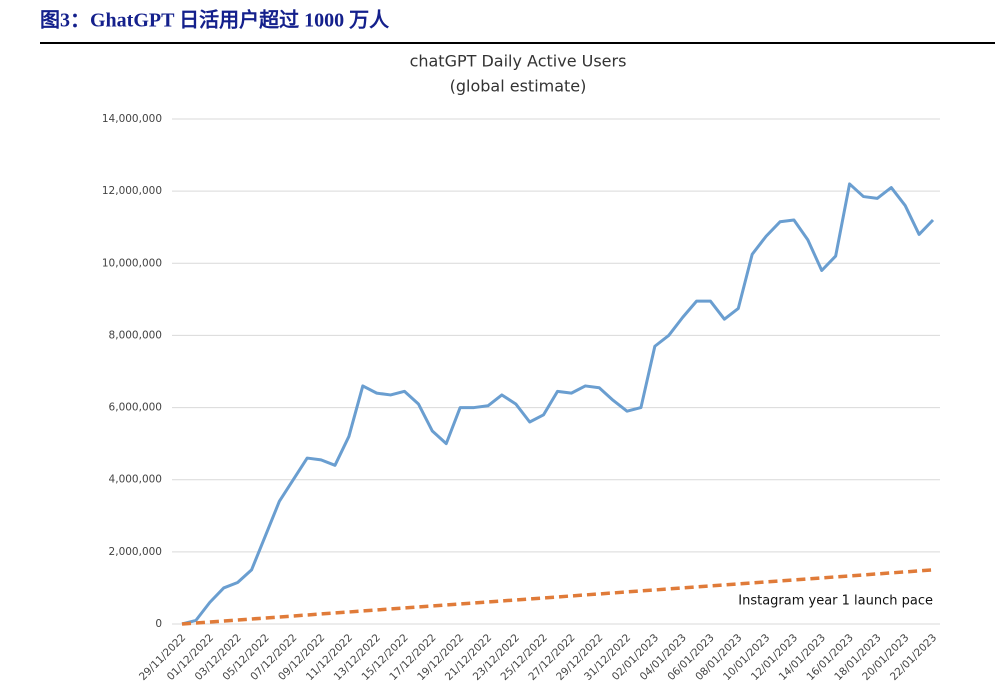 Image resolution: width=1000 pixels, height=698 pixels. I want to click on y-tick-label: 10,000,000, so click(132, 263).